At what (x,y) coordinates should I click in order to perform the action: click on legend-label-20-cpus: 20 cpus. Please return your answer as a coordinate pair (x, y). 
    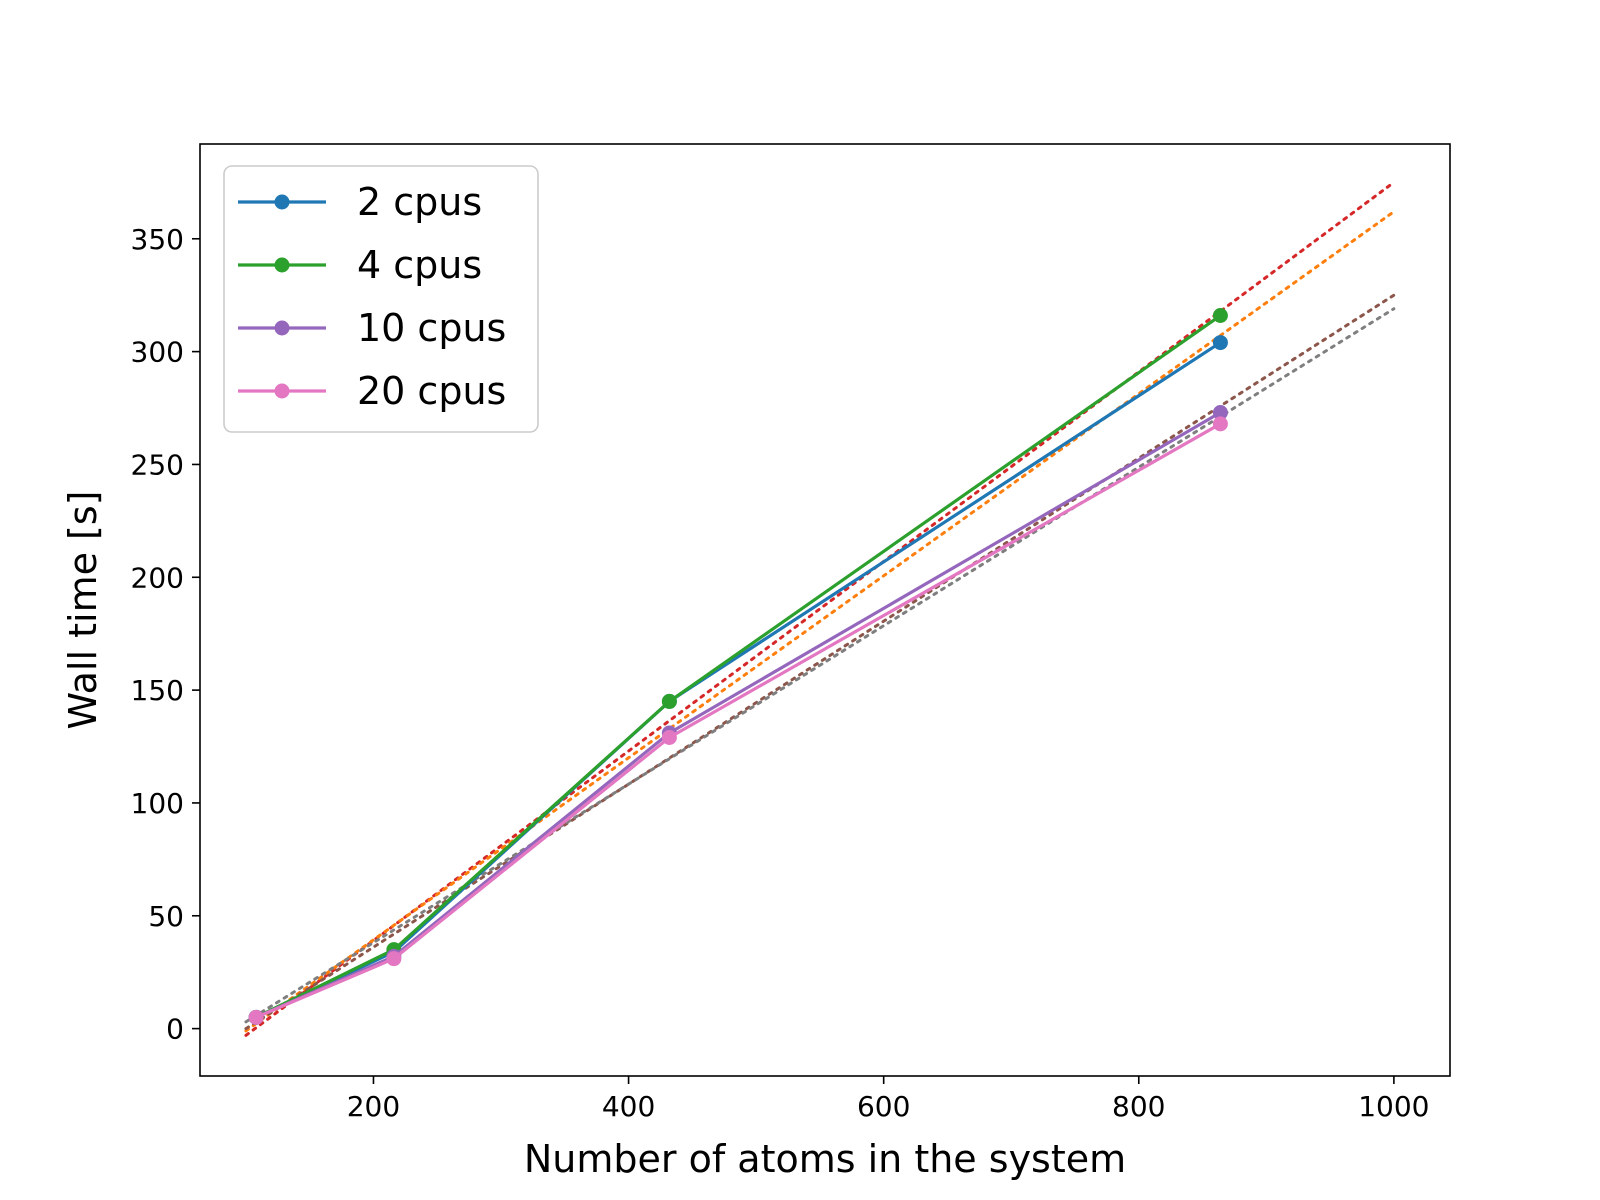
    Looking at the image, I should click on (431, 391).